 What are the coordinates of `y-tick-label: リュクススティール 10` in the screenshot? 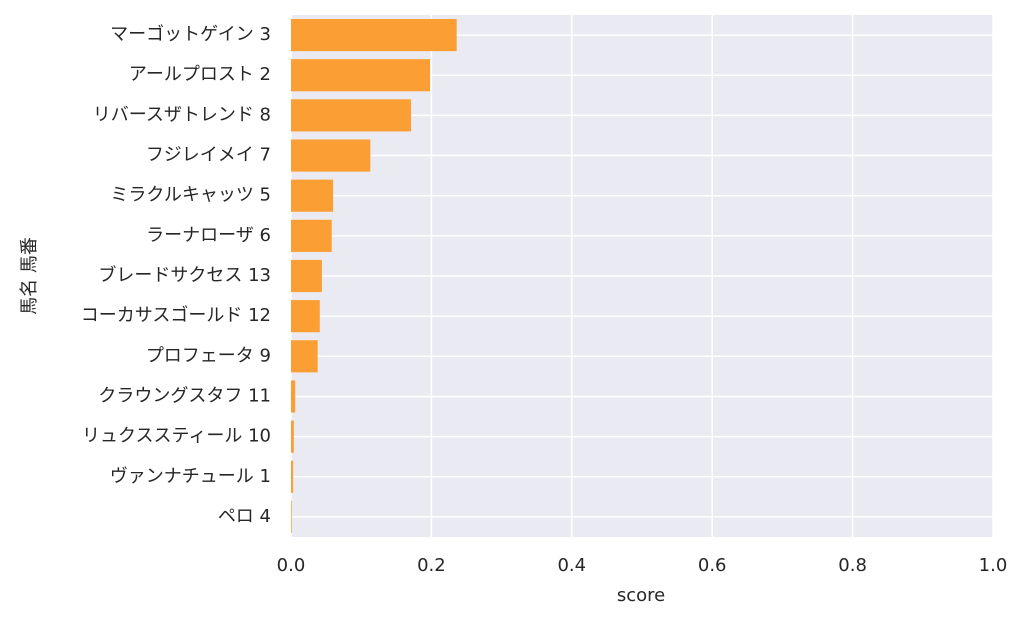 It's located at (176, 436).